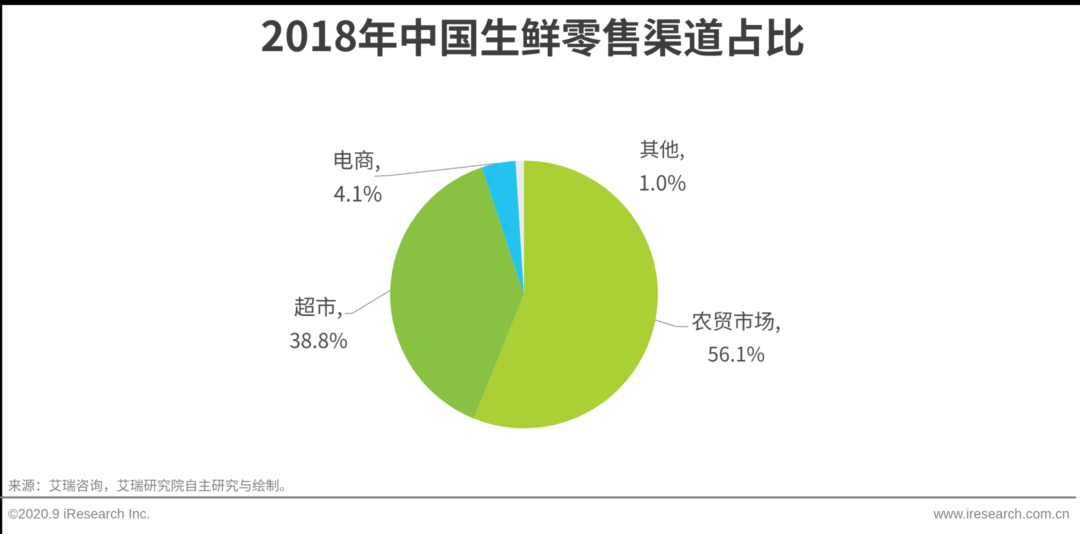 Image resolution: width=1080 pixels, height=534 pixels. What do you see at coordinates (1001, 514) in the screenshot?
I see `svg-text: www.iresearch.com.cn` at bounding box center [1001, 514].